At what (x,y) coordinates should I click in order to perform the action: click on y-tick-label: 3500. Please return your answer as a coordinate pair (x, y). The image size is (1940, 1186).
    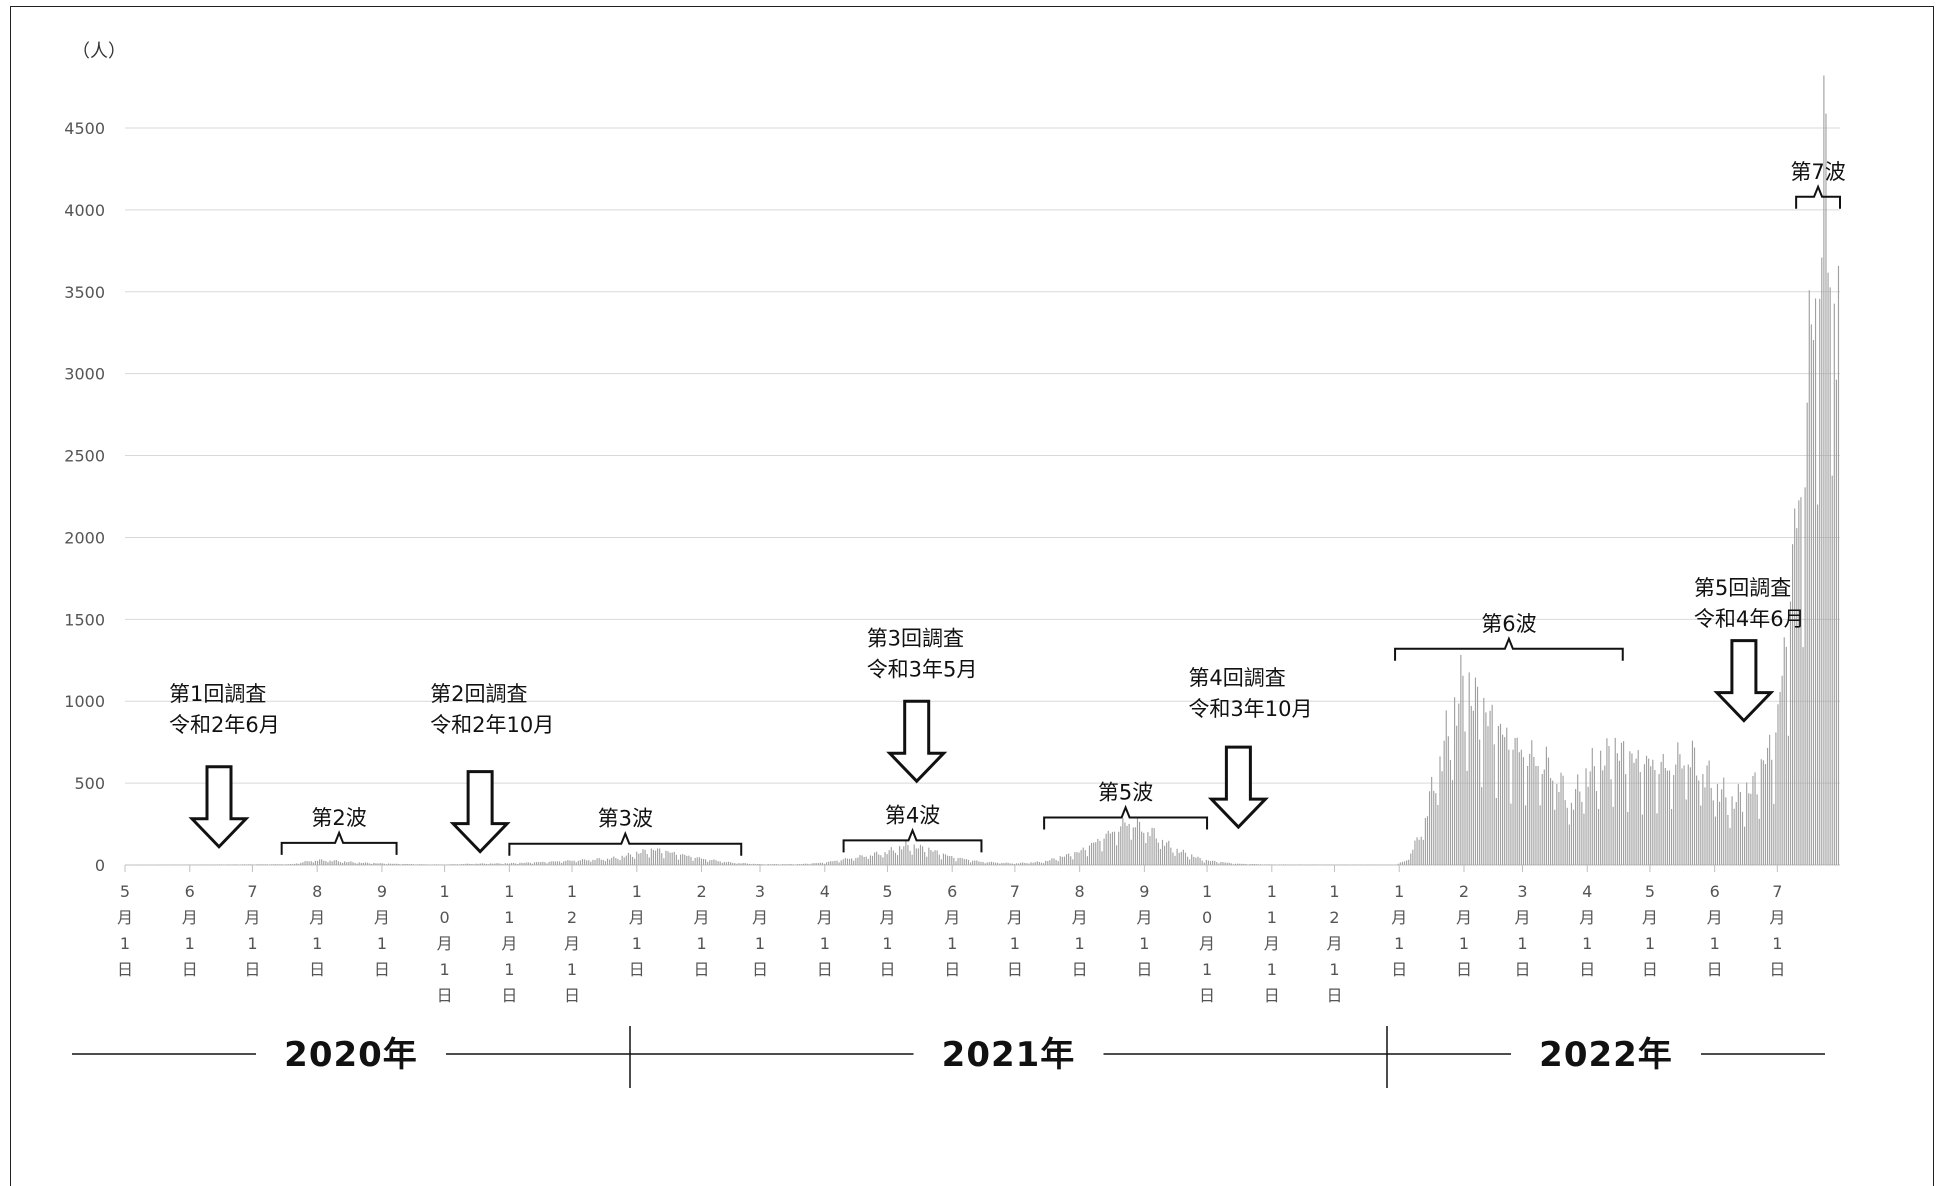
    Looking at the image, I should click on (84, 292).